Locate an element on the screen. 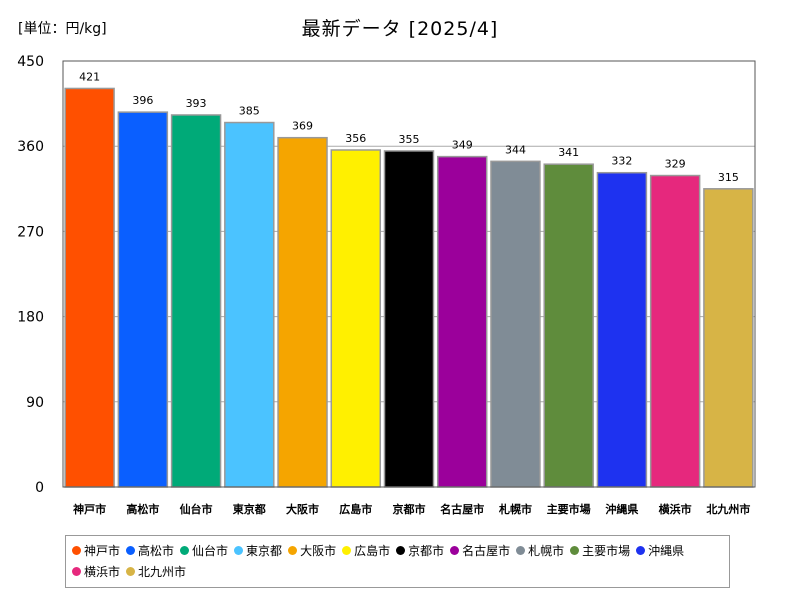 This screenshot has width=800, height=600. legend-item: 神戸市 is located at coordinates (96, 550).